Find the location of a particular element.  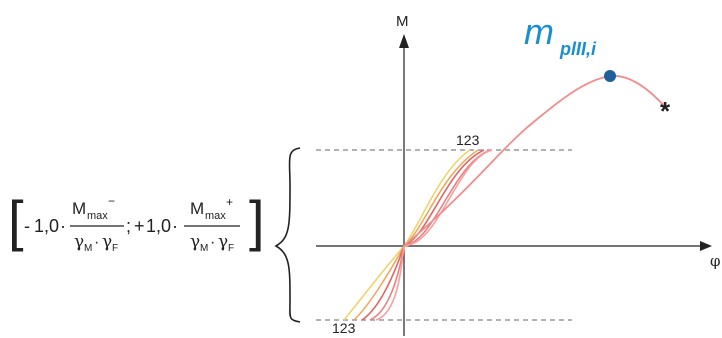

curve-orange is located at coordinates (416, 235).